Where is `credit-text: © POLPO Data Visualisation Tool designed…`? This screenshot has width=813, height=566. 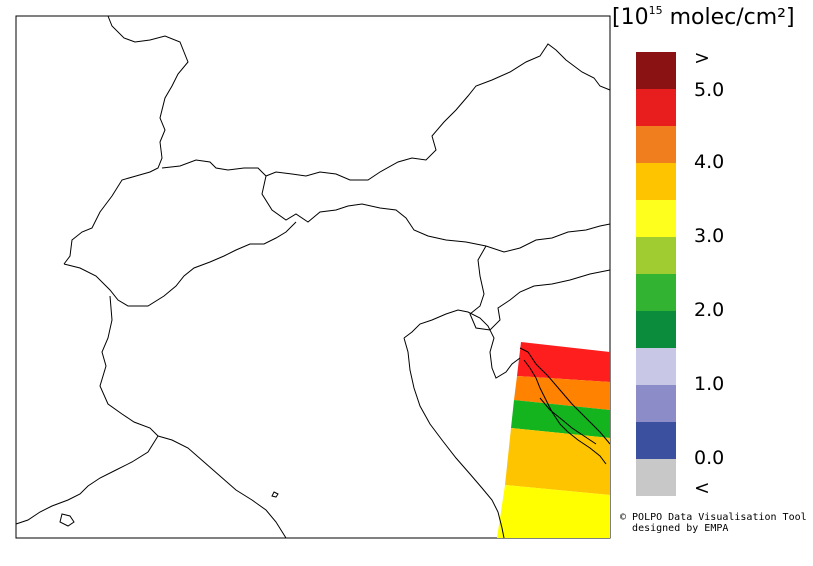 credit-text: © POLPO Data Visualisation Tool designed… is located at coordinates (713, 523).